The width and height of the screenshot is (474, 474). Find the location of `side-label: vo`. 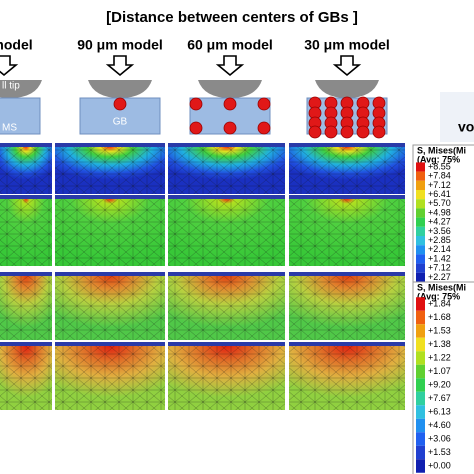

side-label: vo is located at coordinates (466, 127).